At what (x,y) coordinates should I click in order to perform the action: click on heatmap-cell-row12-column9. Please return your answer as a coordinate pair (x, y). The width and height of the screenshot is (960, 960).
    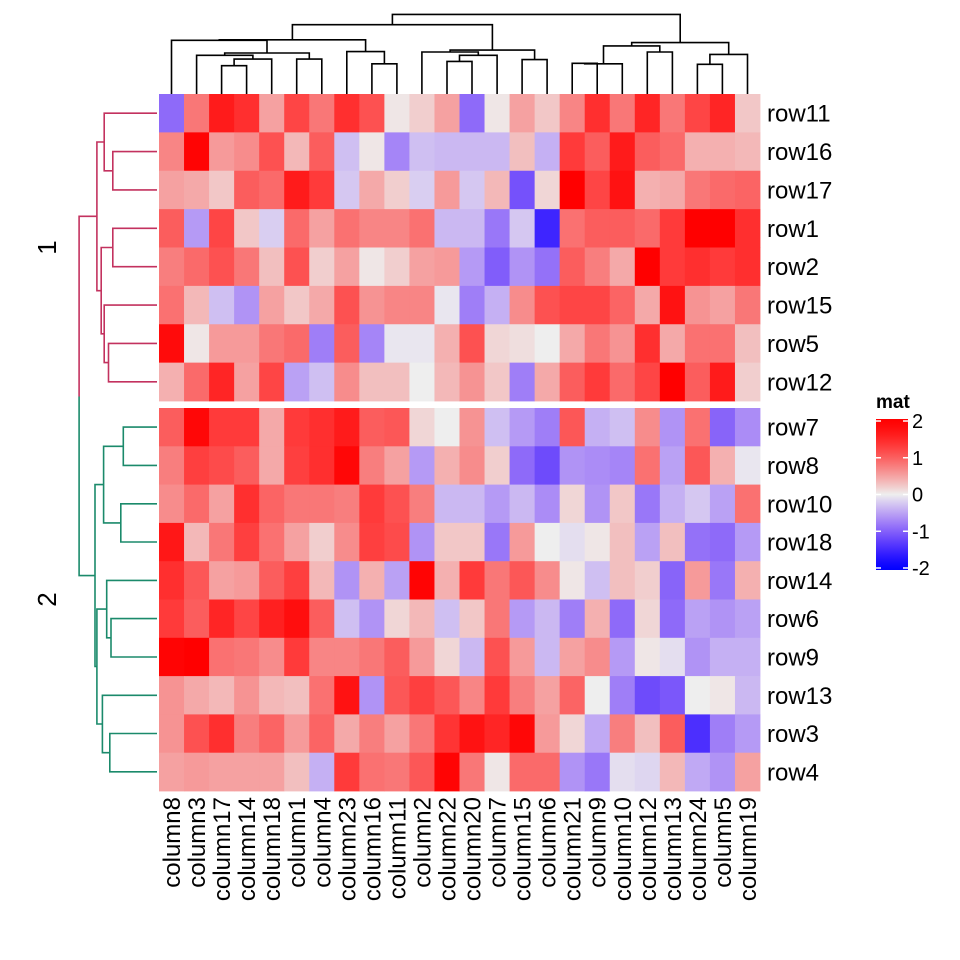
    Looking at the image, I should click on (597, 382).